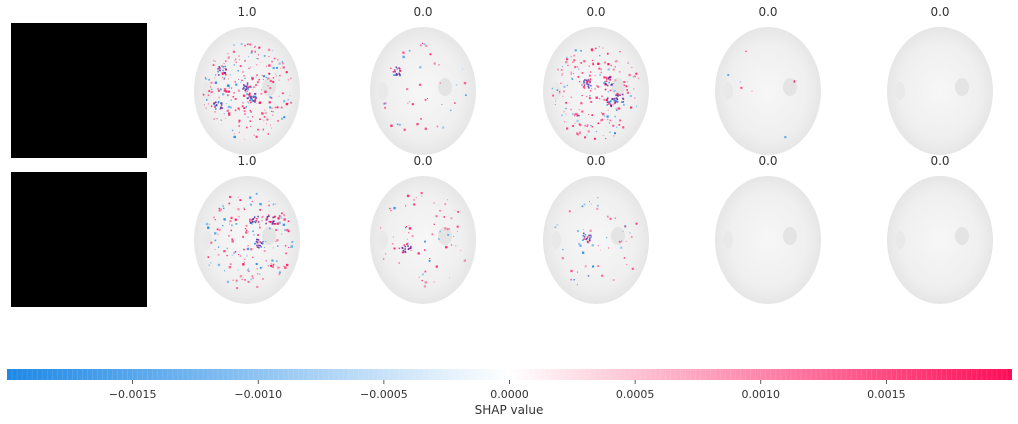 The width and height of the screenshot is (1018, 424). Describe the element at coordinates (886, 394) in the screenshot. I see `colorbar-tick-label: 0.0015` at that location.